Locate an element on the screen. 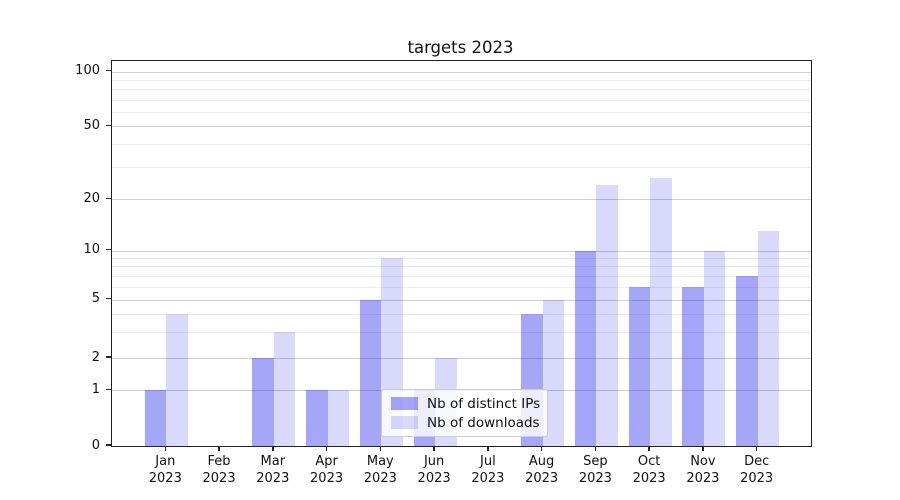 Image resolution: width=900 pixels, height=500 pixels. bar-distinct-ips-dec is located at coordinates (747, 360).